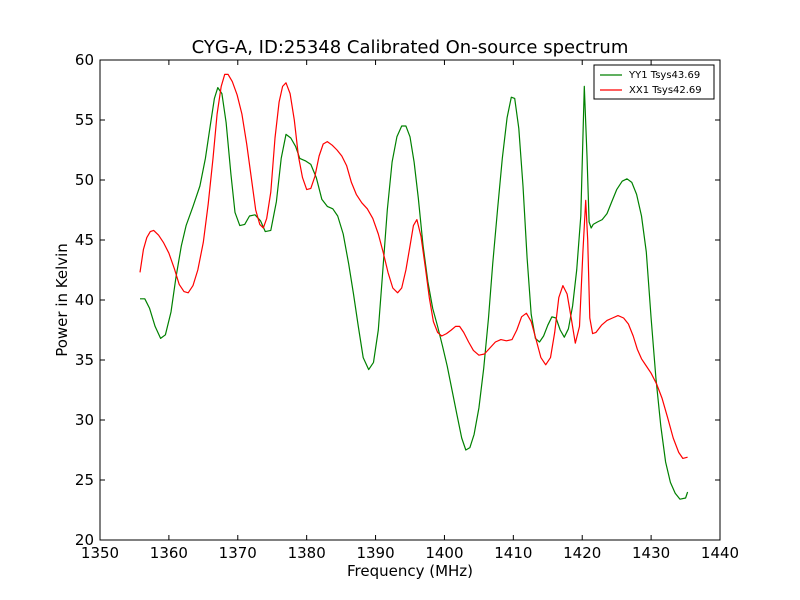 The width and height of the screenshot is (800, 600). What do you see at coordinates (84, 120) in the screenshot?
I see `y-tick-label: 55` at bounding box center [84, 120].